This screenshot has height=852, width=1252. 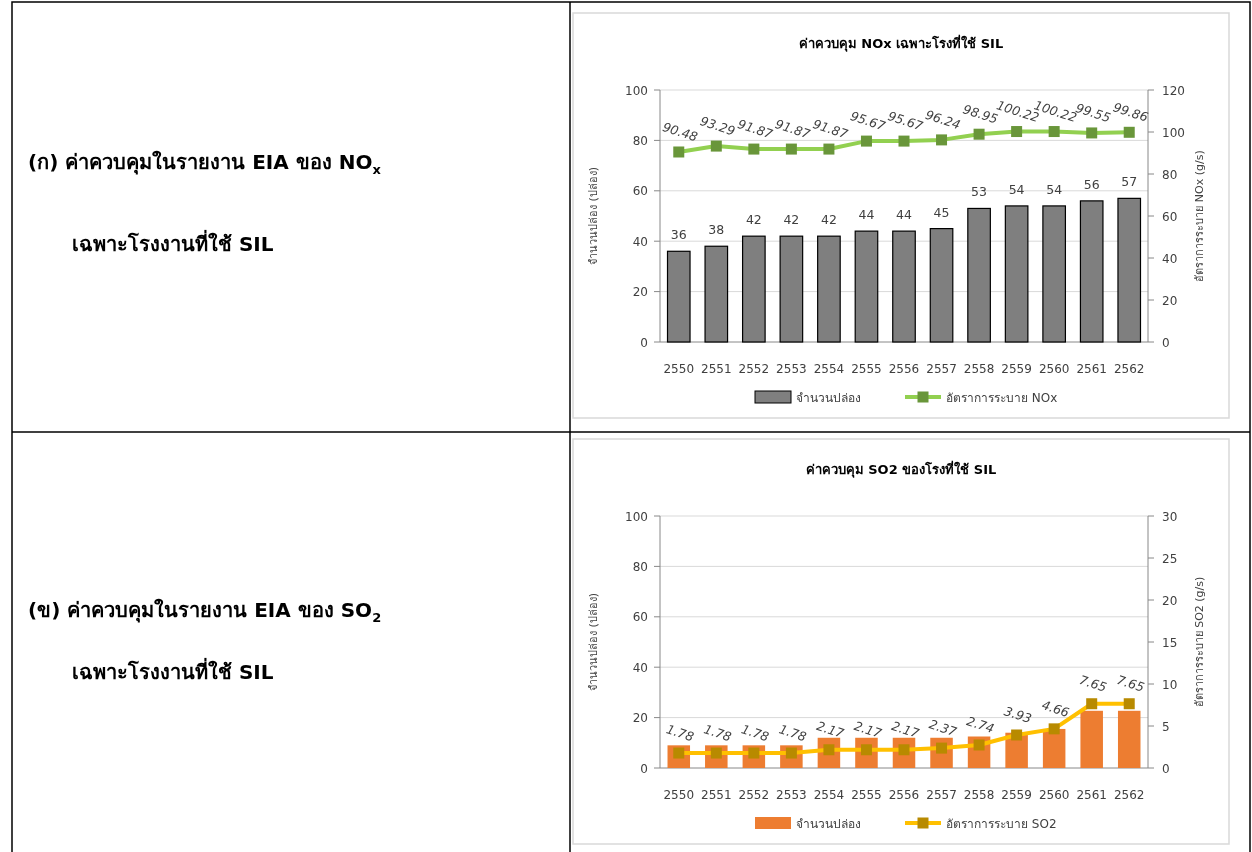 What do you see at coordinates (1170, 516) in the screenshot?
I see `y2-tick-label: 30` at bounding box center [1170, 516].